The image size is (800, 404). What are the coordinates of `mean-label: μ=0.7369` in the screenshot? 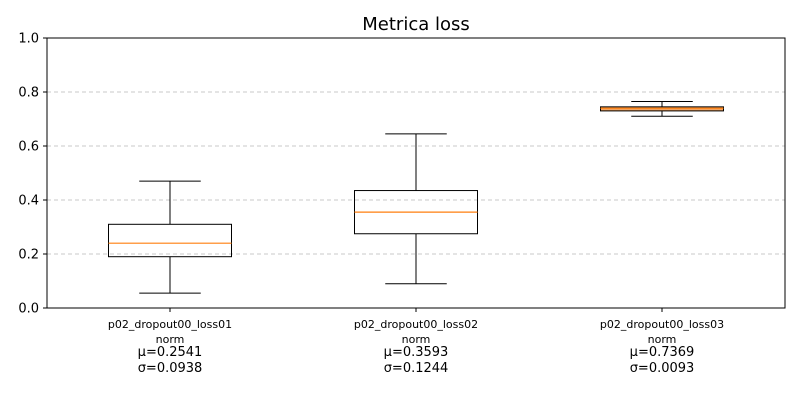 It's located at (662, 352).